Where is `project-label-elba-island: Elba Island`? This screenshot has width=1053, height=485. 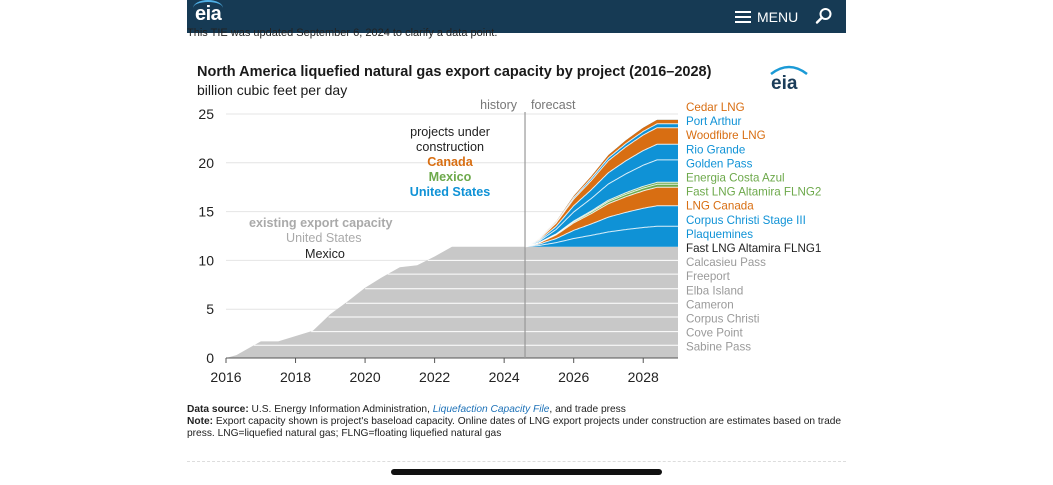 project-label-elba-island: Elba Island is located at coordinates (714, 290).